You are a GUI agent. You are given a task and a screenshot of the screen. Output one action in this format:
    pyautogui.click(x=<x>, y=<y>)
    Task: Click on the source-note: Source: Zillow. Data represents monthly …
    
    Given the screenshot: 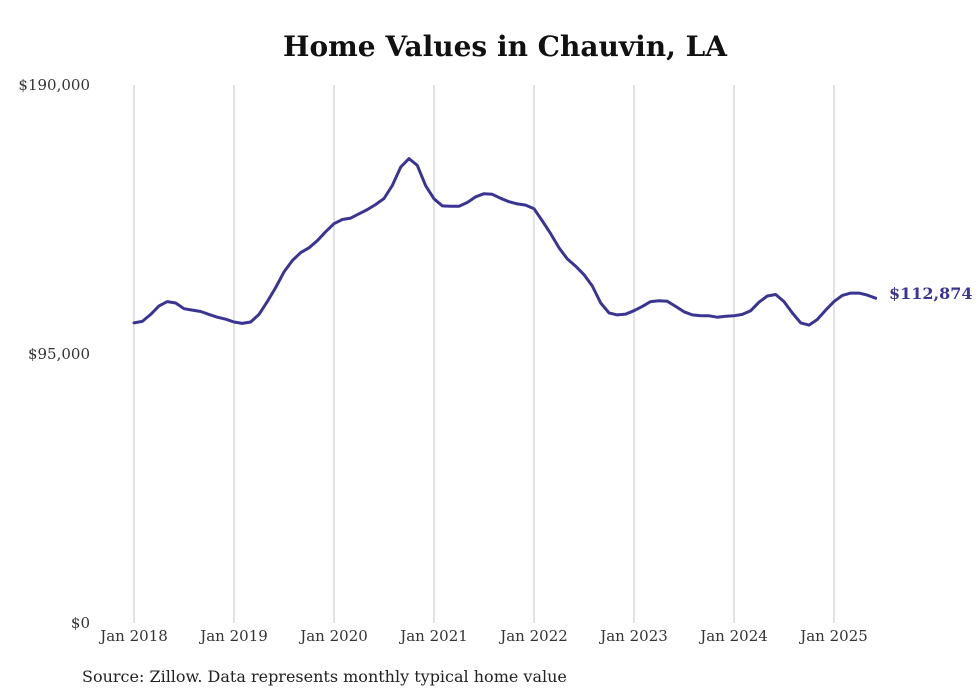 What is the action you would take?
    pyautogui.click(x=324, y=676)
    